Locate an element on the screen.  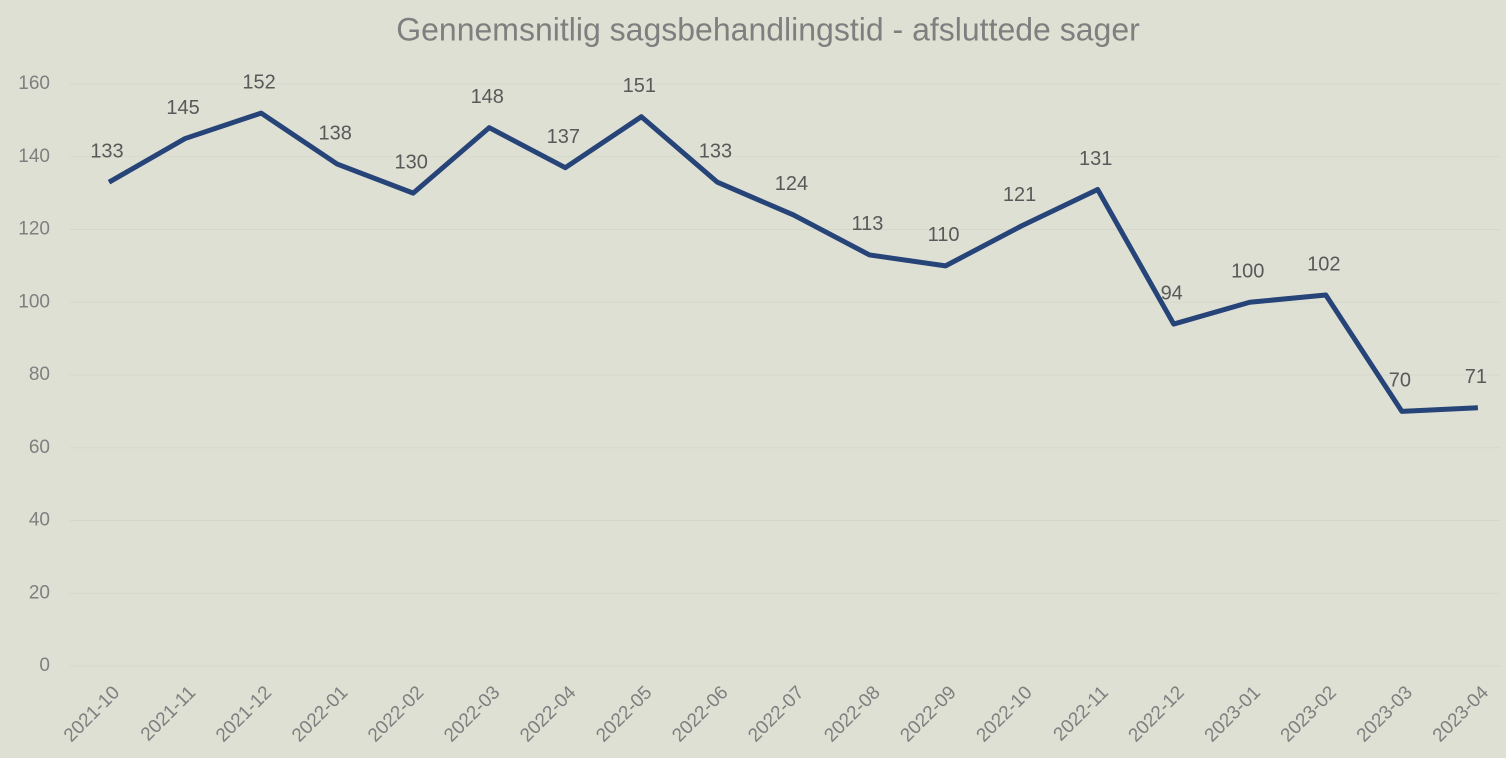
data-label: 137 is located at coordinates (563, 137).